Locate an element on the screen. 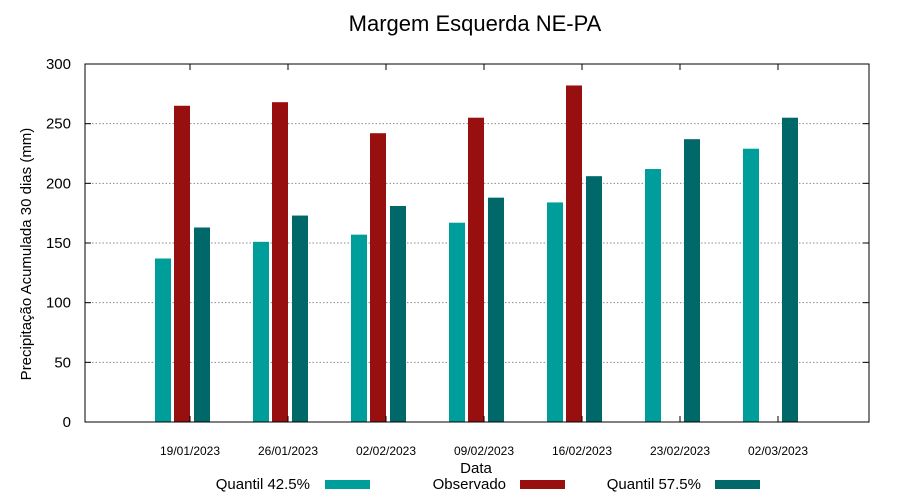 Image resolution: width=900 pixels, height=500 pixels. legend-label: Quantil 57.5% is located at coordinates (654, 484).